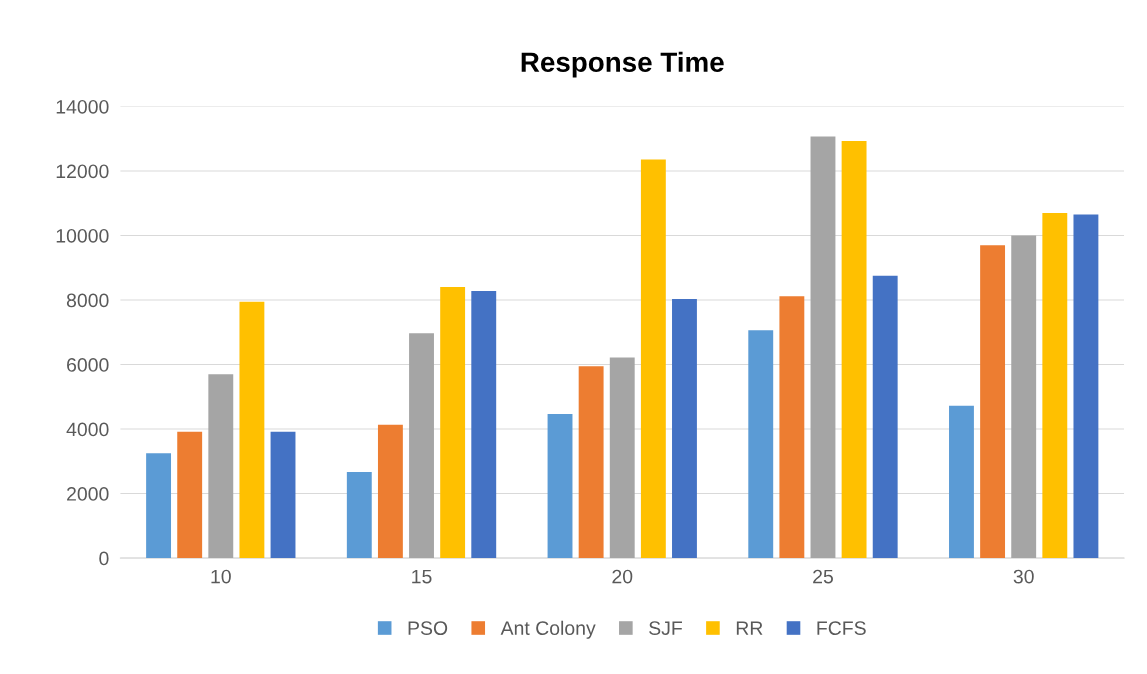  I want to click on y-tick-label: 6000, so click(88, 365).